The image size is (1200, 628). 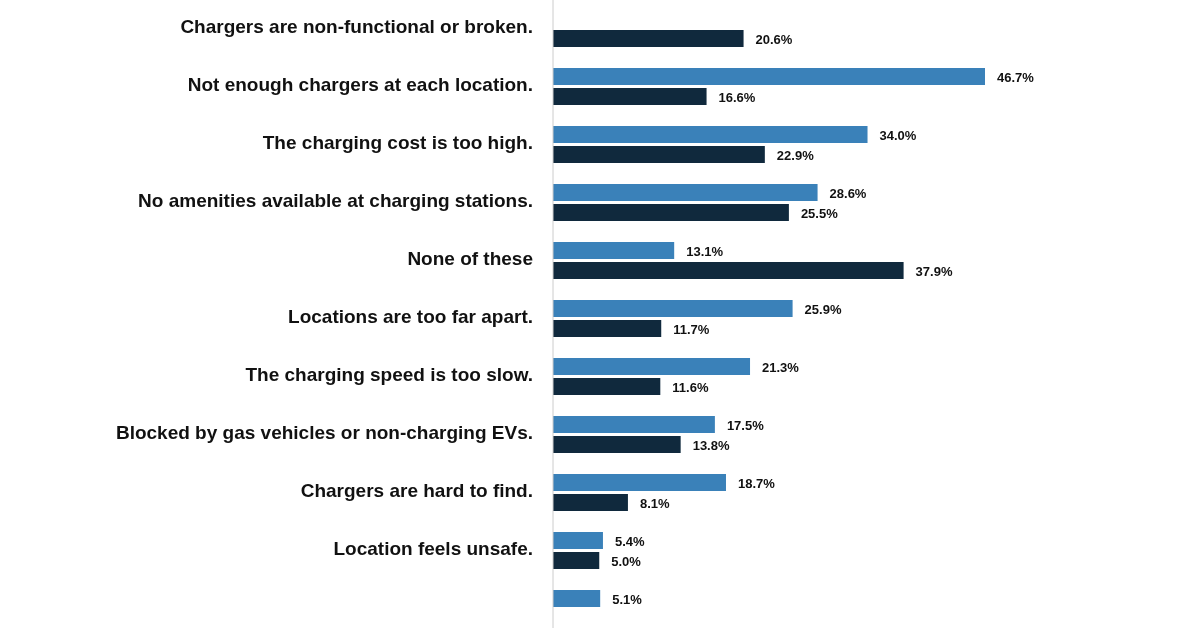 I want to click on data-label: 5.0%, so click(x=626, y=561).